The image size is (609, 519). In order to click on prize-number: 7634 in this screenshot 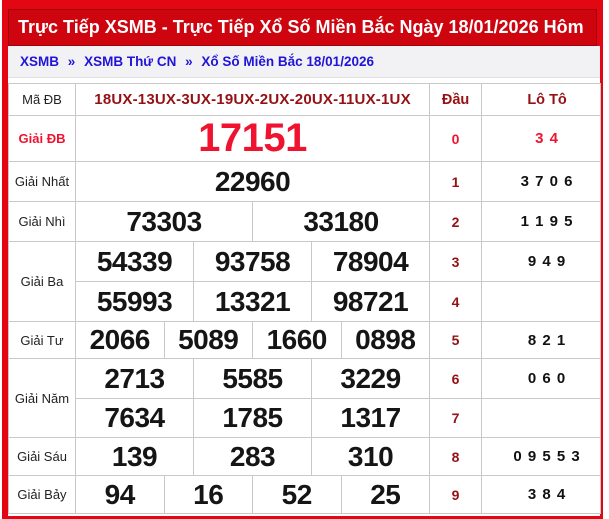, I will do `click(134, 418)`.